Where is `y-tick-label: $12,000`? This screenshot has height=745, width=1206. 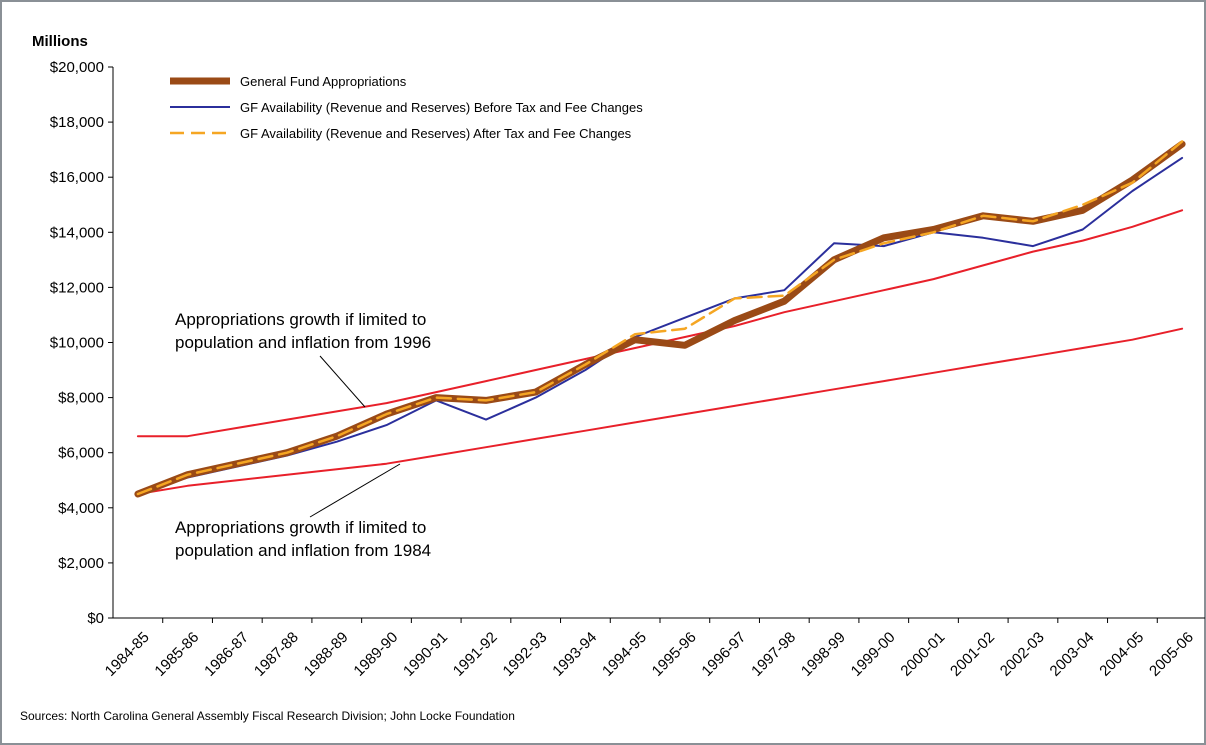
y-tick-label: $12,000 is located at coordinates (77, 287).